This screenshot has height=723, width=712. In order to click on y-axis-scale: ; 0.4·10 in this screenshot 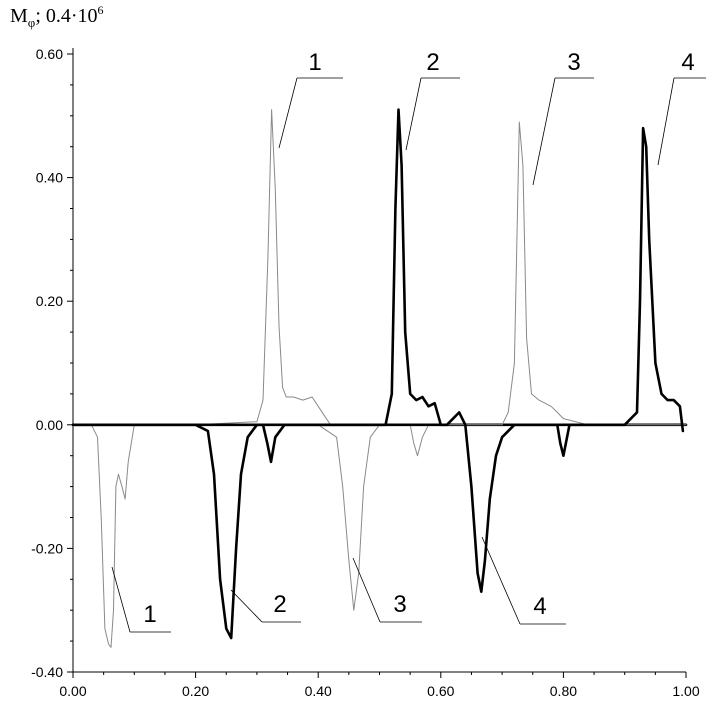, I will do `click(66, 16)`.